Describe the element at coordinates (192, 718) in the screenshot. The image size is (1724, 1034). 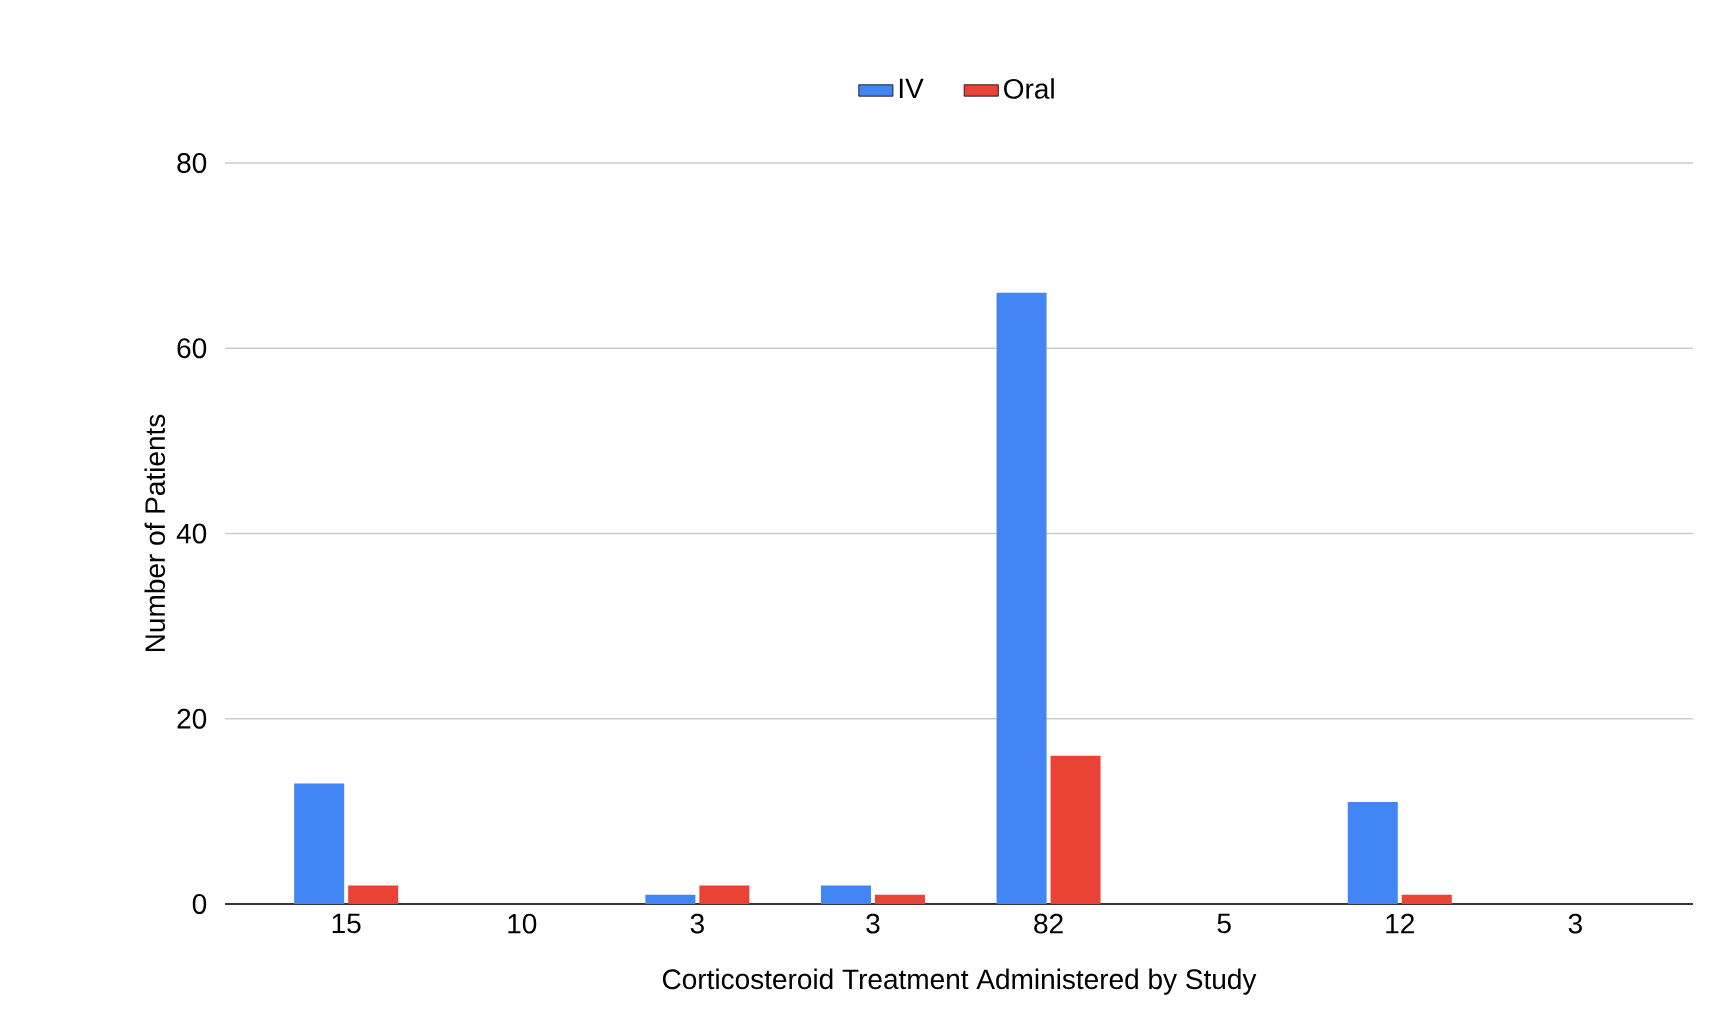
I see `y-tick-label: 20` at that location.